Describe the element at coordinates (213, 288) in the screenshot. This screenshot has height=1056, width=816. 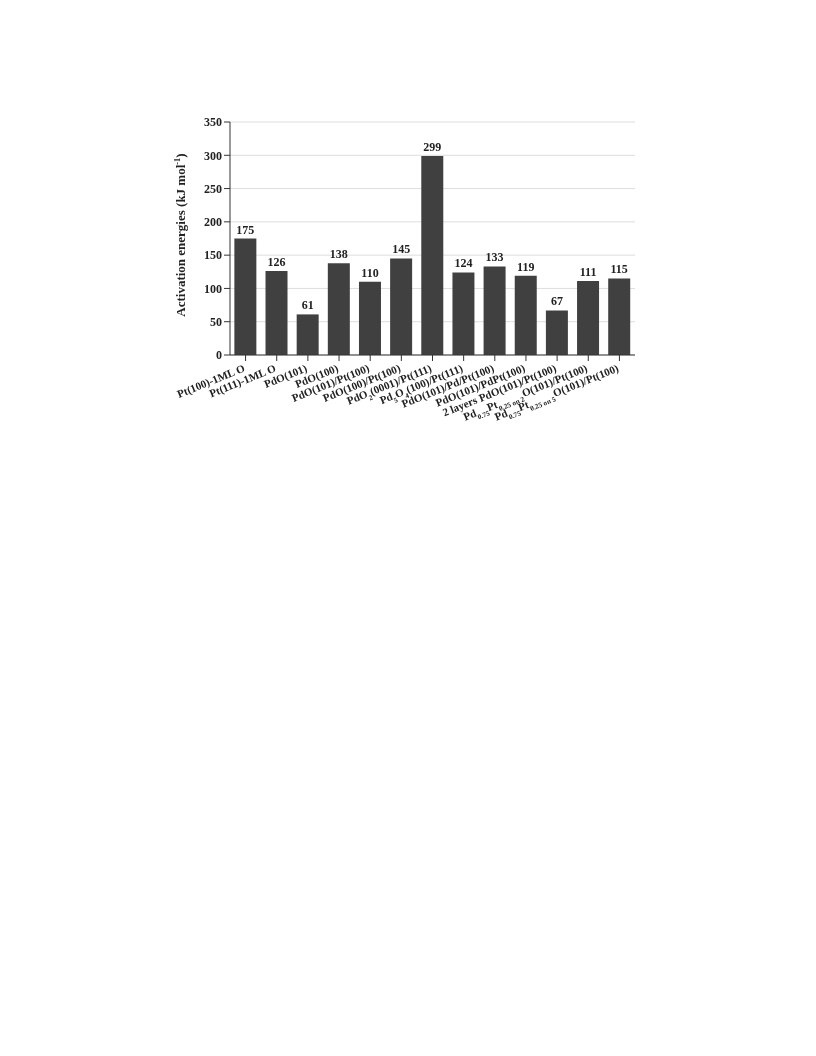
I see `y-tick-label: 100` at that location.